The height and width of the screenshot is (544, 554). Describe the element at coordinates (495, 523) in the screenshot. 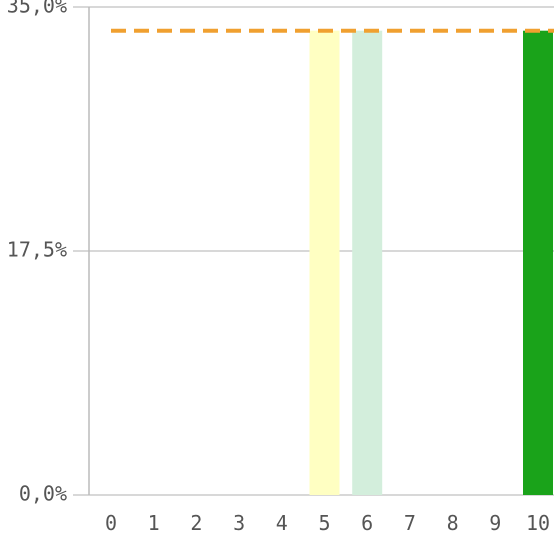

I see `x-tick-label-9: 9` at that location.